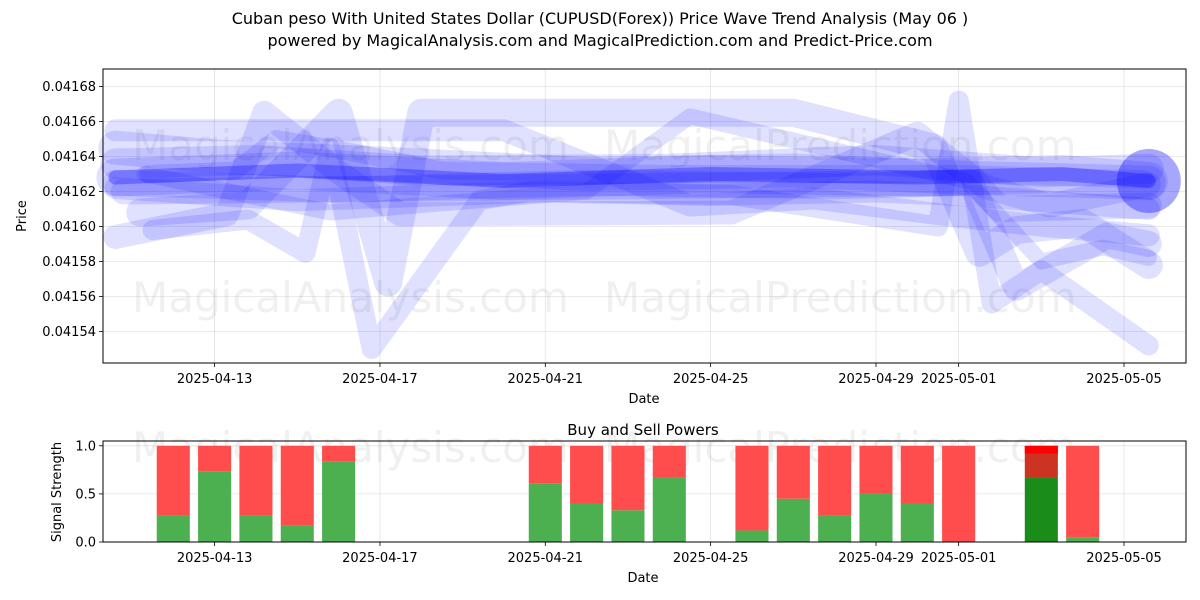 This screenshot has width=1200, height=600. I want to click on price-x-tick-label: 2025-04-25, so click(711, 379).